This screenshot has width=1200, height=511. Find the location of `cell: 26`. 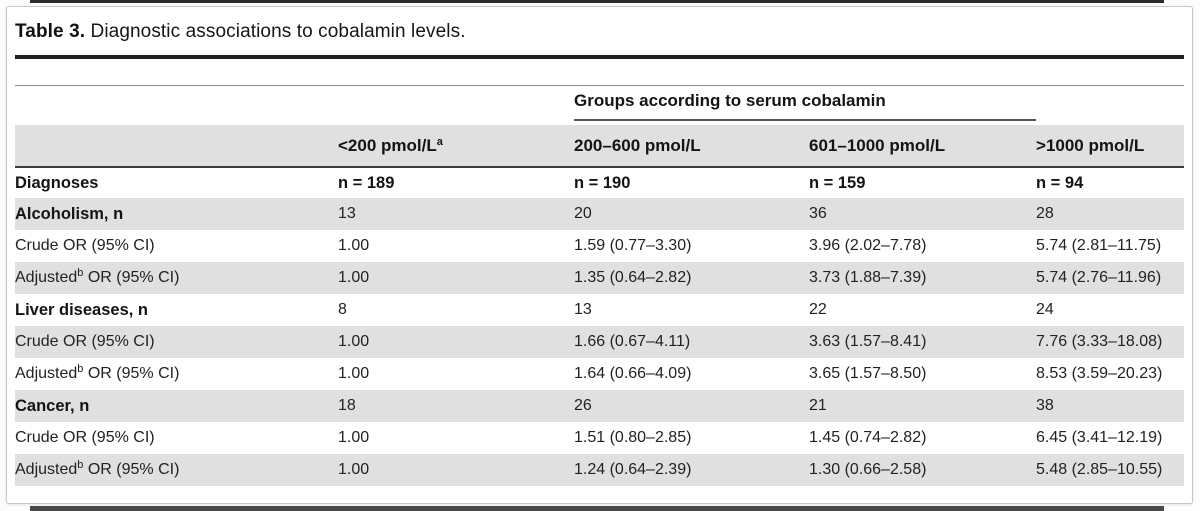

cell: 26 is located at coordinates (691, 406).